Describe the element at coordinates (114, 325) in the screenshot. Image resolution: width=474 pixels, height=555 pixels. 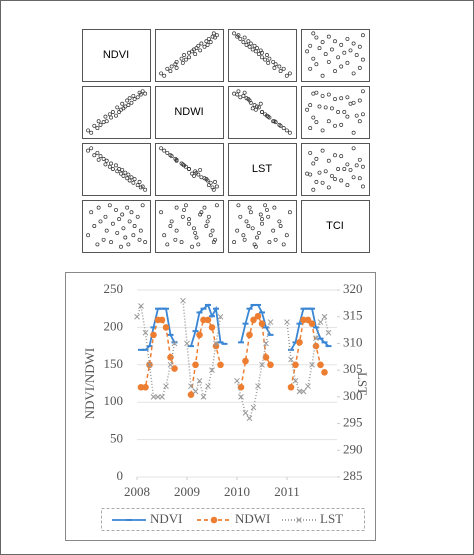
I see `y-tick-label: 200` at that location.